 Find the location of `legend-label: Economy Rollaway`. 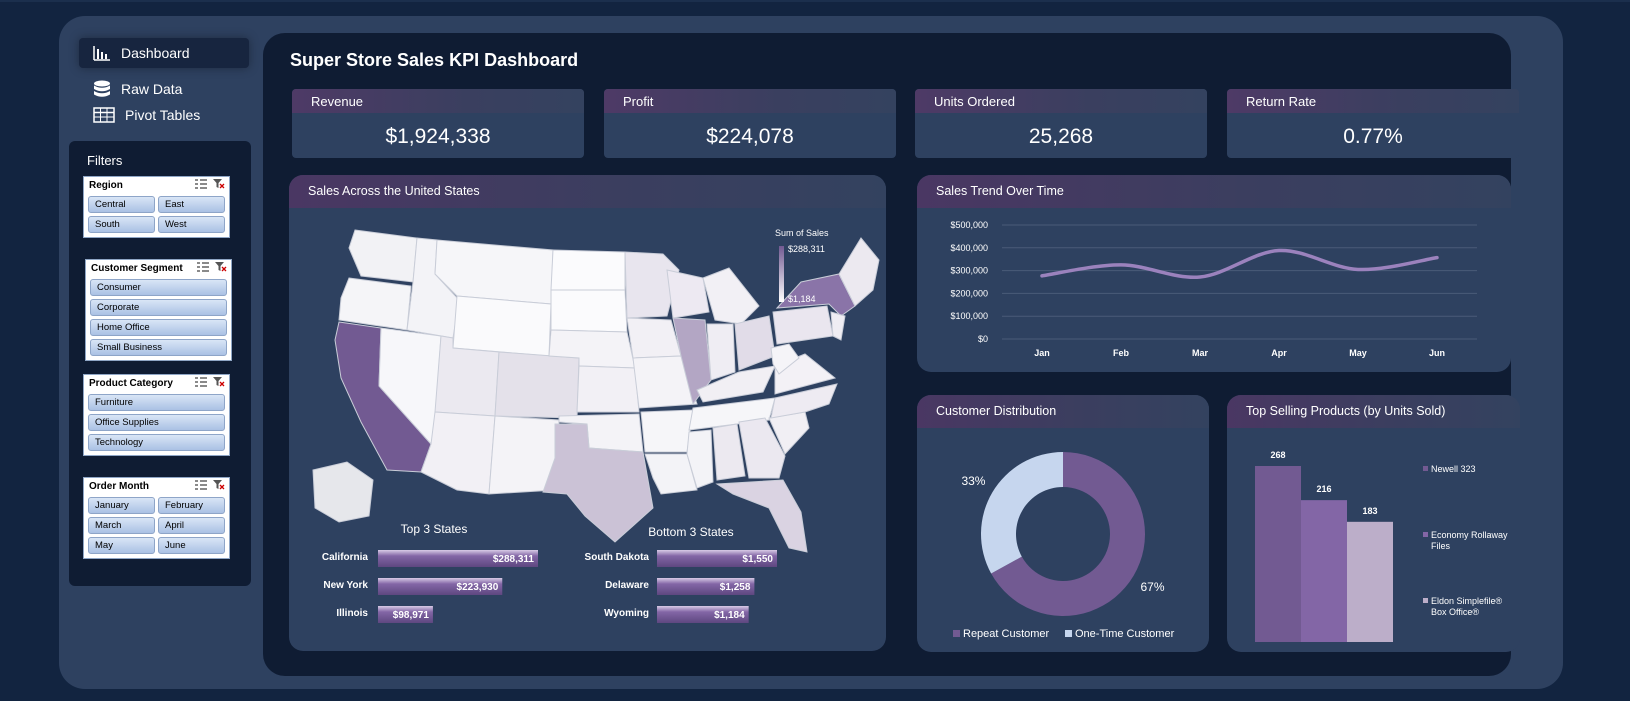

legend-label: Economy Rollaway is located at coordinates (1469, 535).